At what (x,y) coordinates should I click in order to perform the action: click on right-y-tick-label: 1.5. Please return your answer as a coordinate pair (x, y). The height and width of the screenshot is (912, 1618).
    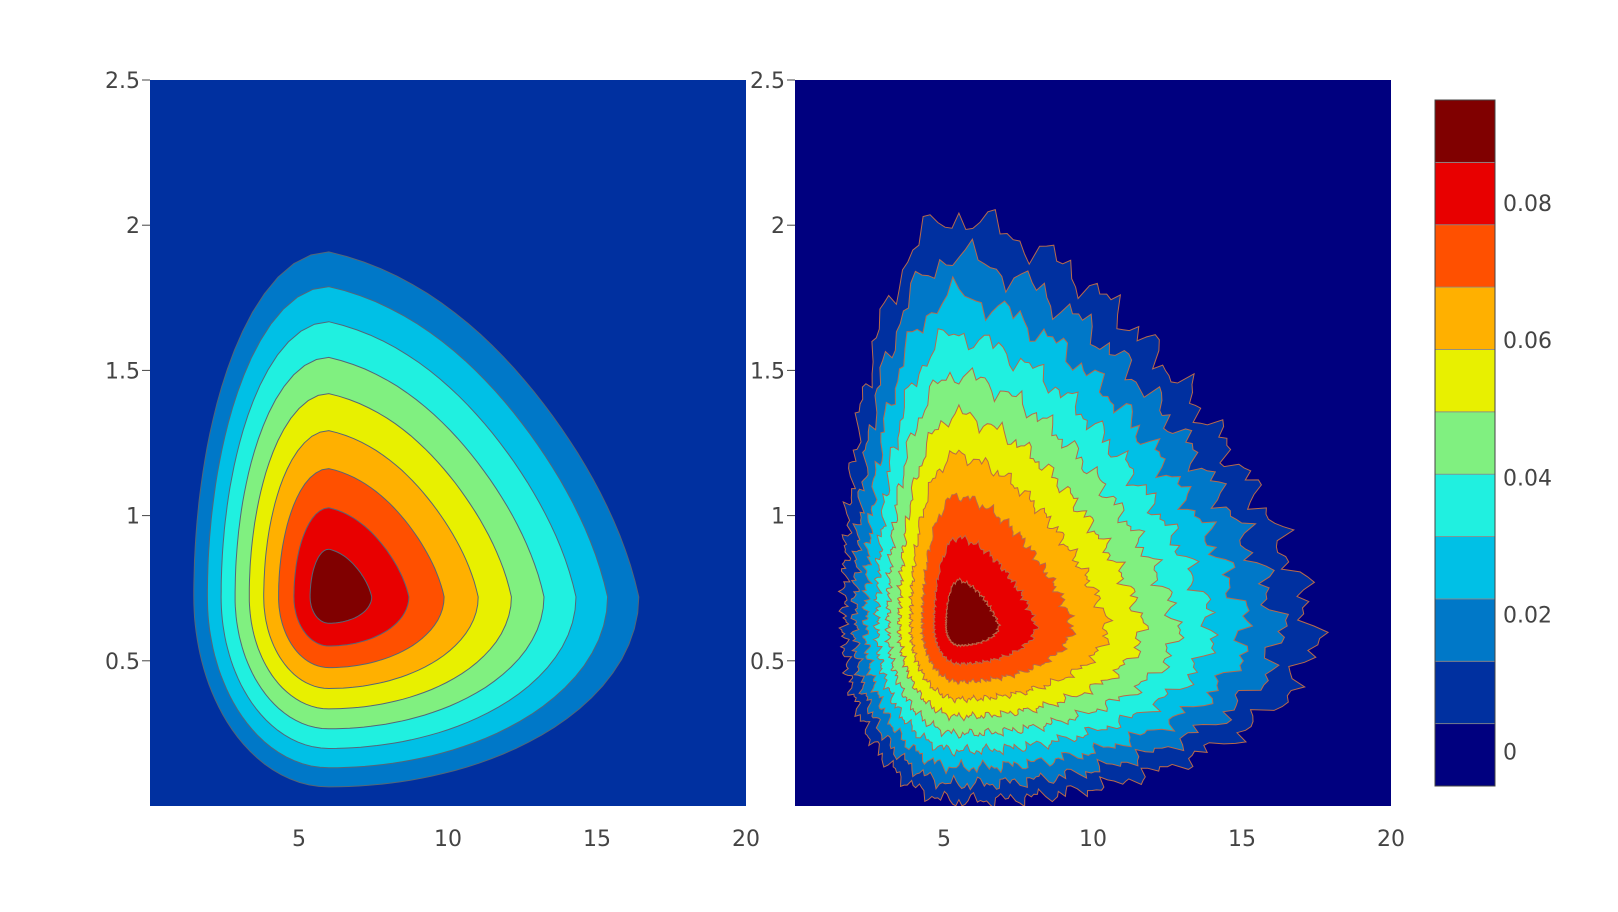
    Looking at the image, I should click on (767, 371).